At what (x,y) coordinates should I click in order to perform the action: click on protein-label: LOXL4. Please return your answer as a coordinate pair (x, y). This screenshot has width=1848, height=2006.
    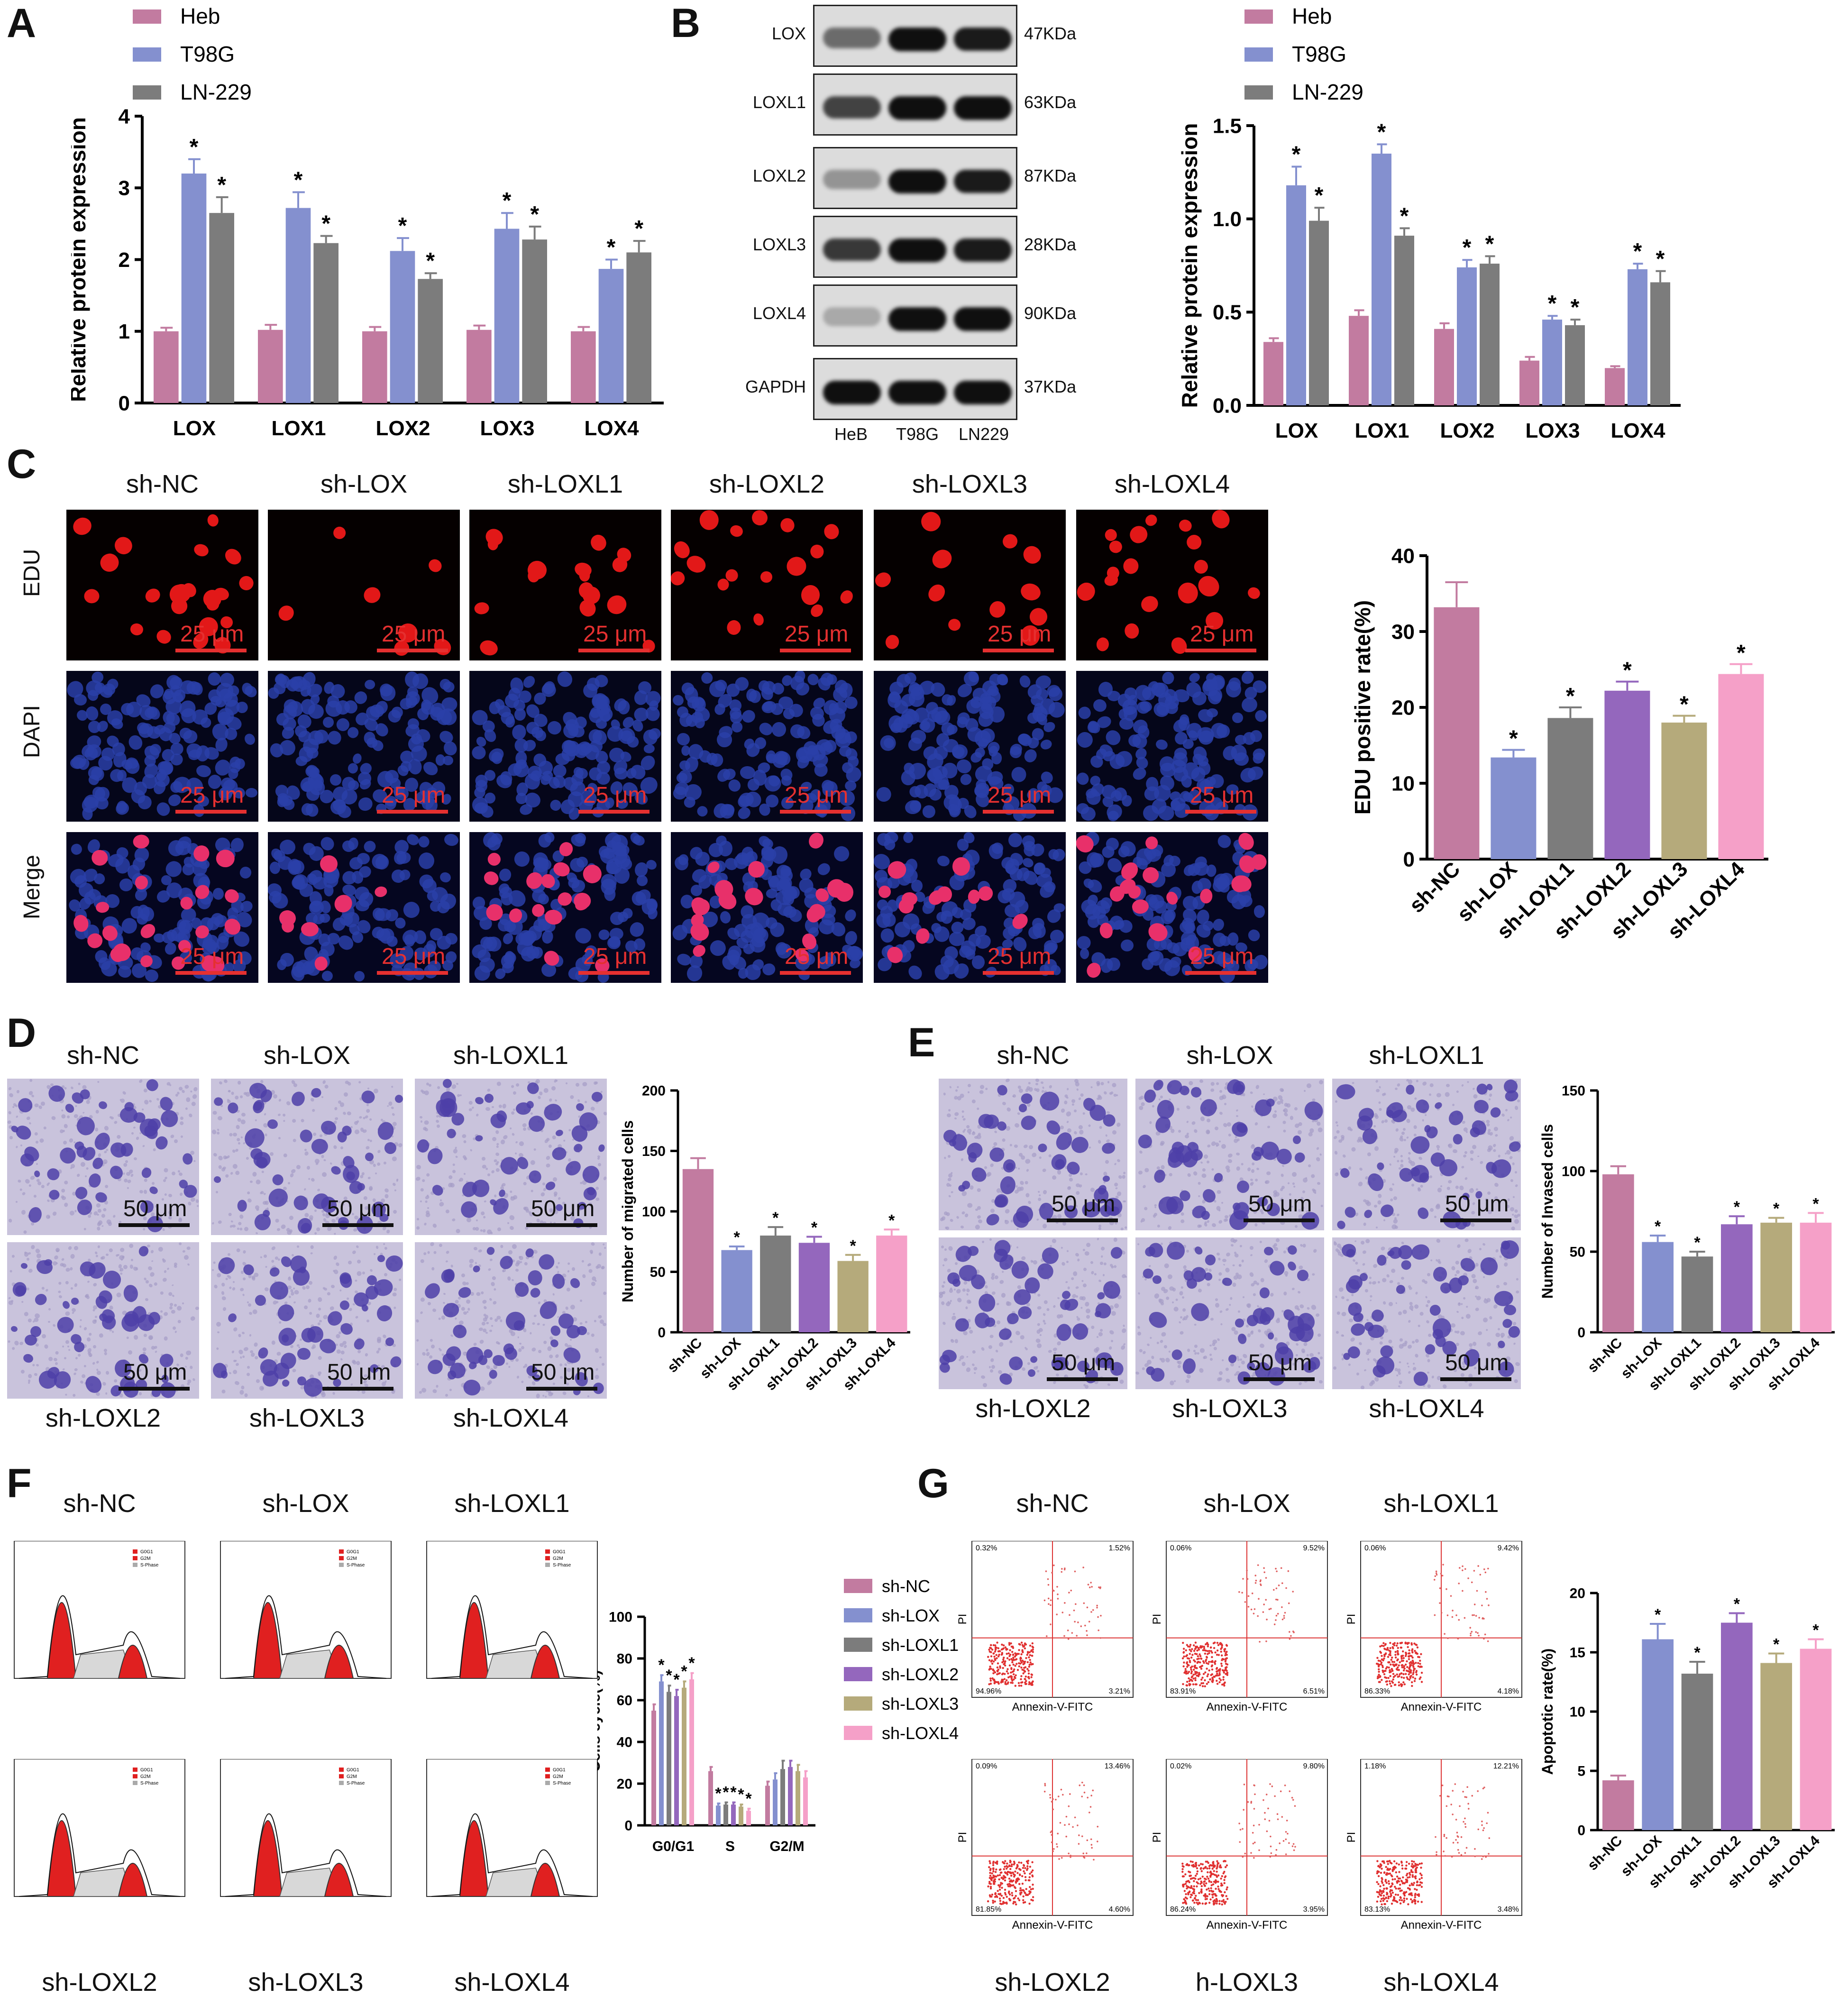
    Looking at the image, I should click on (779, 313).